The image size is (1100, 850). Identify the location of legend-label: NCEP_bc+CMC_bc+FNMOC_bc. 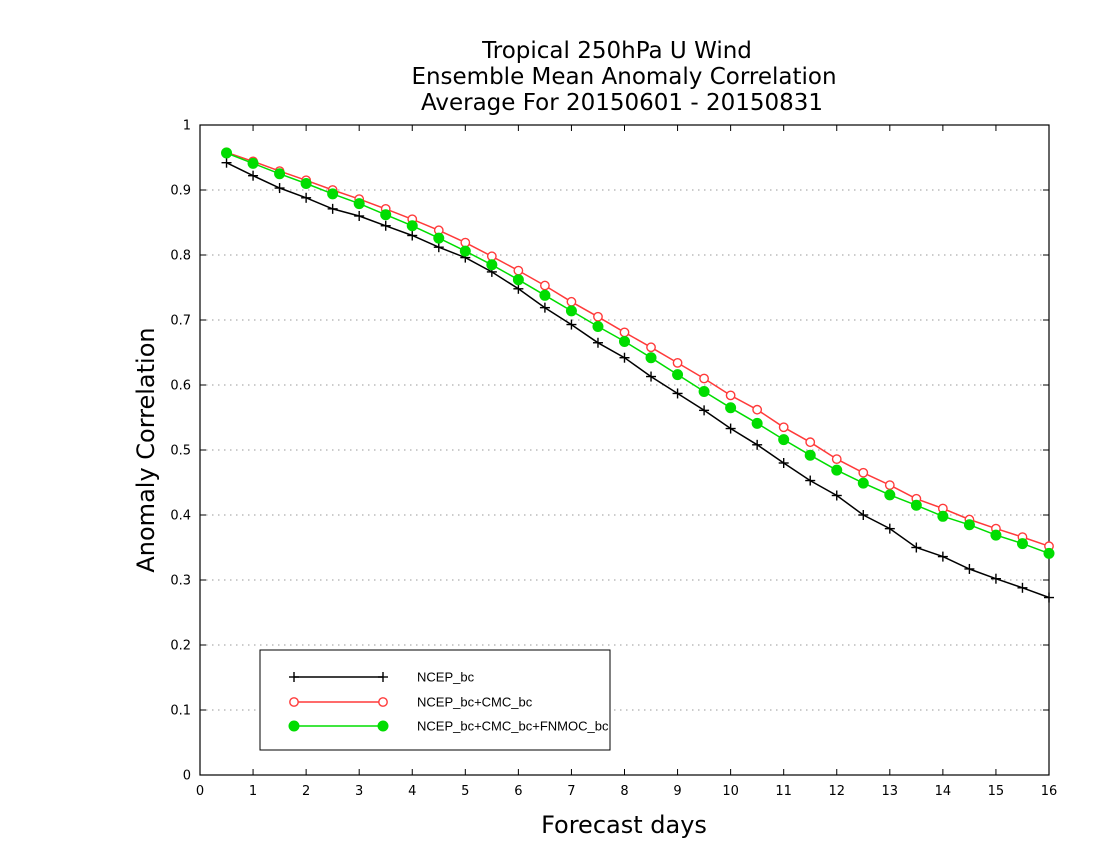
(513, 726).